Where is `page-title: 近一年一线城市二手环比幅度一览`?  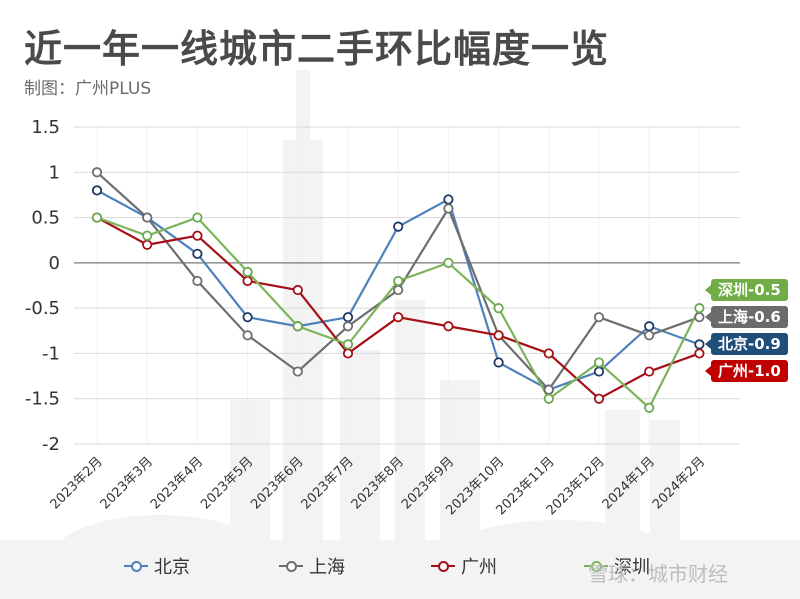 page-title: 近一年一线城市二手环比幅度一览 is located at coordinates (317, 48).